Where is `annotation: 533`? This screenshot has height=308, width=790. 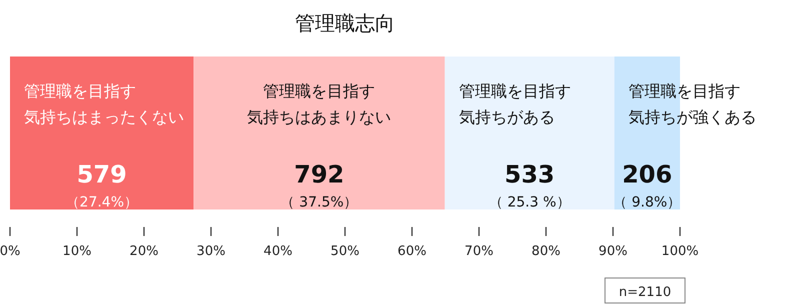
annotation: 533 is located at coordinates (529, 174).